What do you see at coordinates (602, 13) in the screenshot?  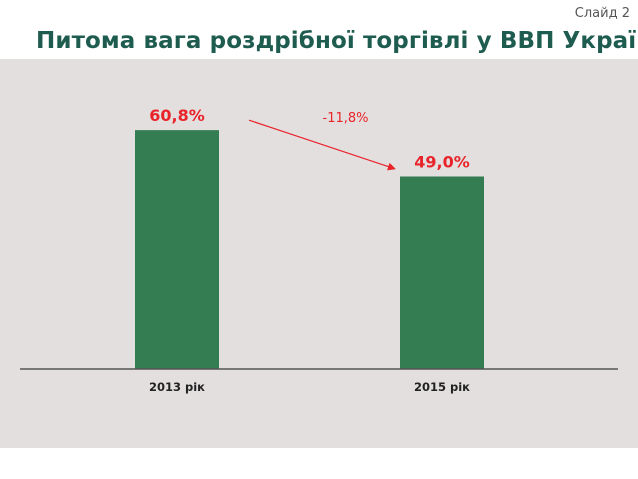 I see `slide-number-label: Слайд 2` at bounding box center [602, 13].